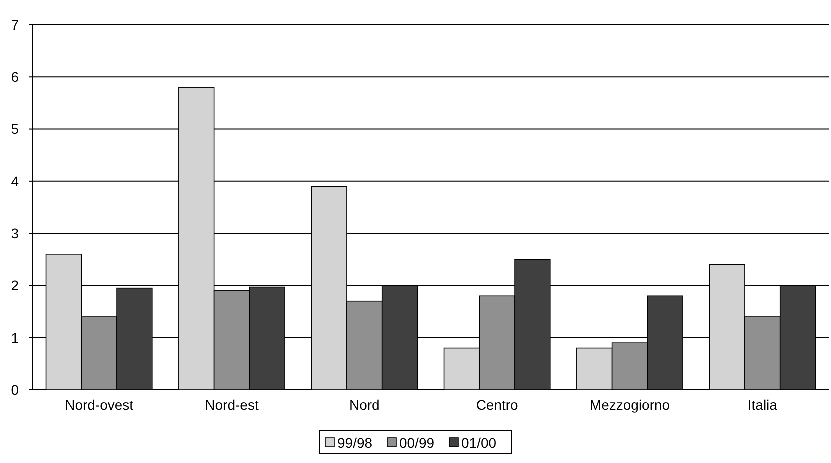 Image resolution: width=831 pixels, height=463 pixels. What do you see at coordinates (232, 405) in the screenshot?
I see `x-tick-label: Nord-est` at bounding box center [232, 405].